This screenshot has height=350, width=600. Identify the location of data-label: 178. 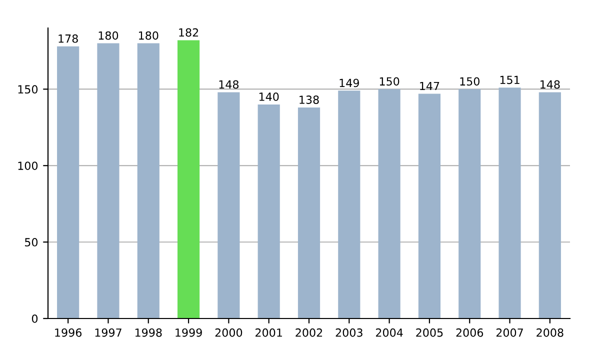
(68, 38).